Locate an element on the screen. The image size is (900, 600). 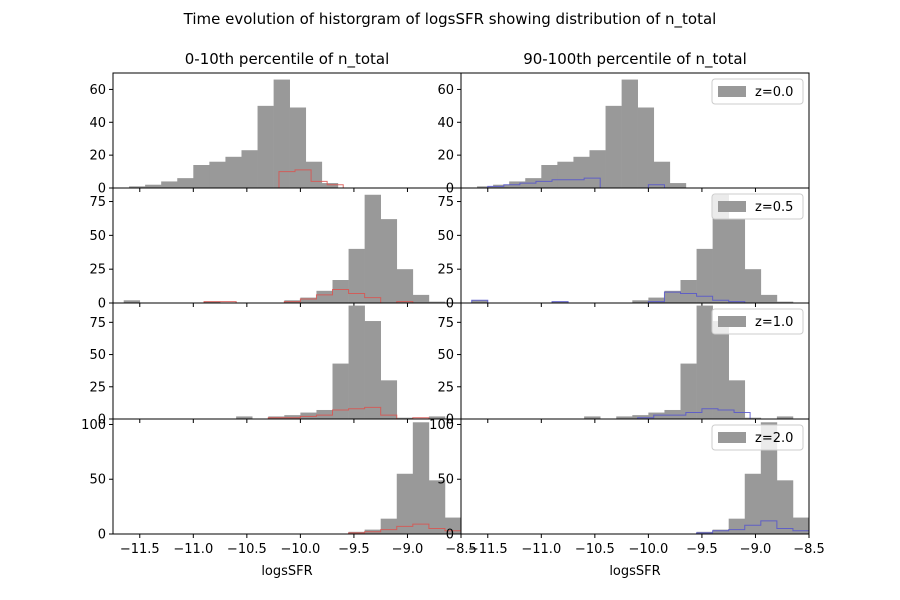
legend: z=2.0 is located at coordinates (757, 437).